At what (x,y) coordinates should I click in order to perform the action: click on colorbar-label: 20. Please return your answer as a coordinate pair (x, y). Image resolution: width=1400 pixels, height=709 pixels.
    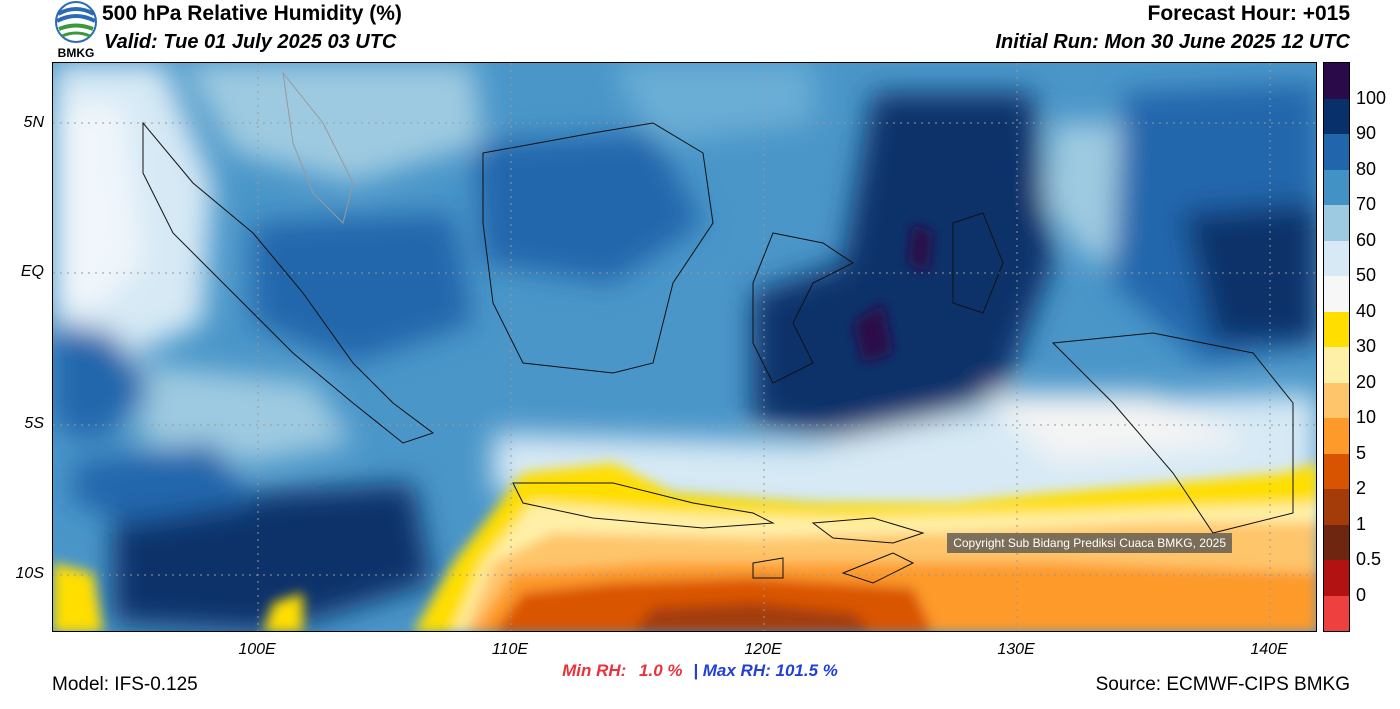
    Looking at the image, I should click on (1366, 381).